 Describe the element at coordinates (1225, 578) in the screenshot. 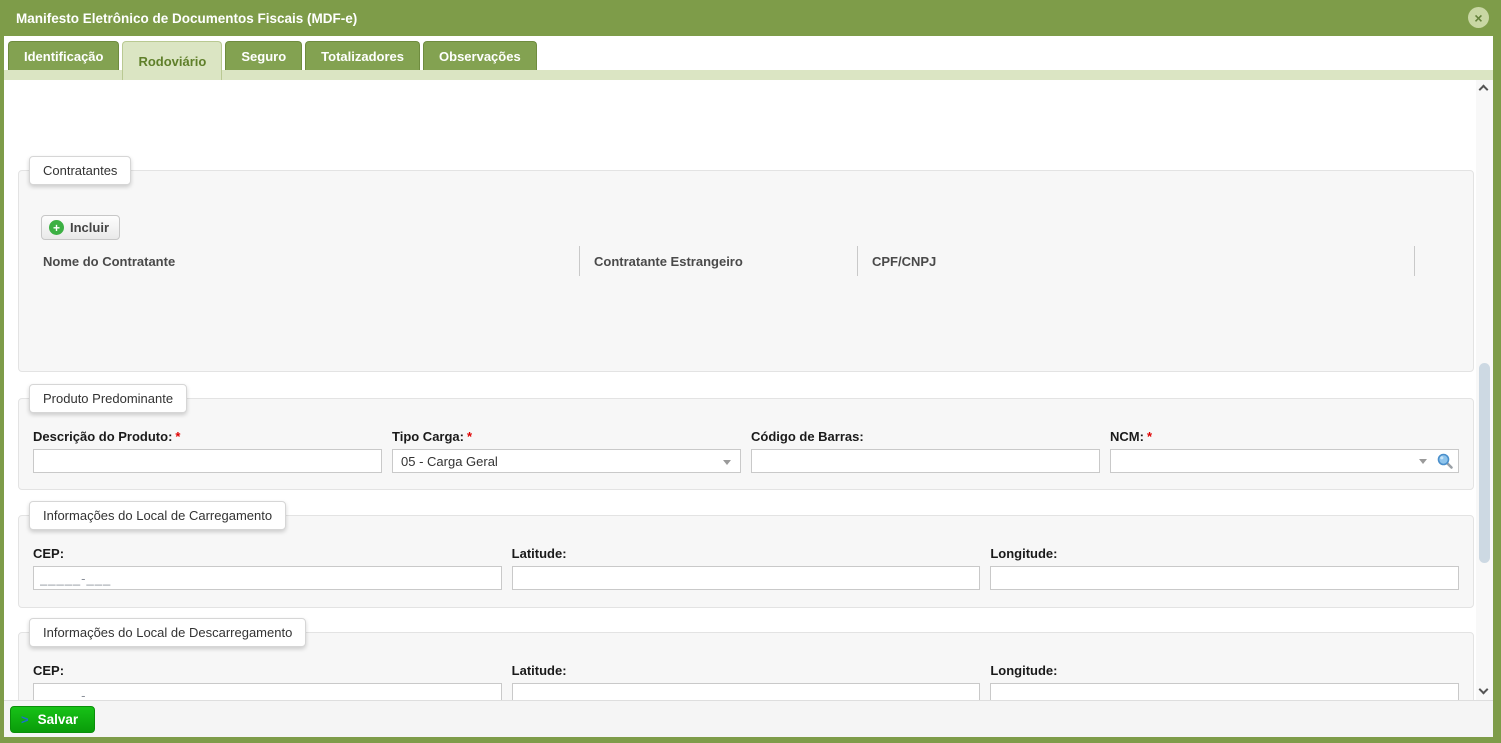

I see `longitude-carregamento-input` at that location.